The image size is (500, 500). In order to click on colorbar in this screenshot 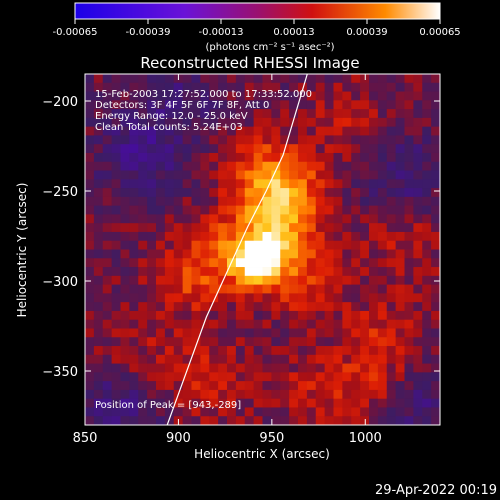, I will do `click(257, 11)`.